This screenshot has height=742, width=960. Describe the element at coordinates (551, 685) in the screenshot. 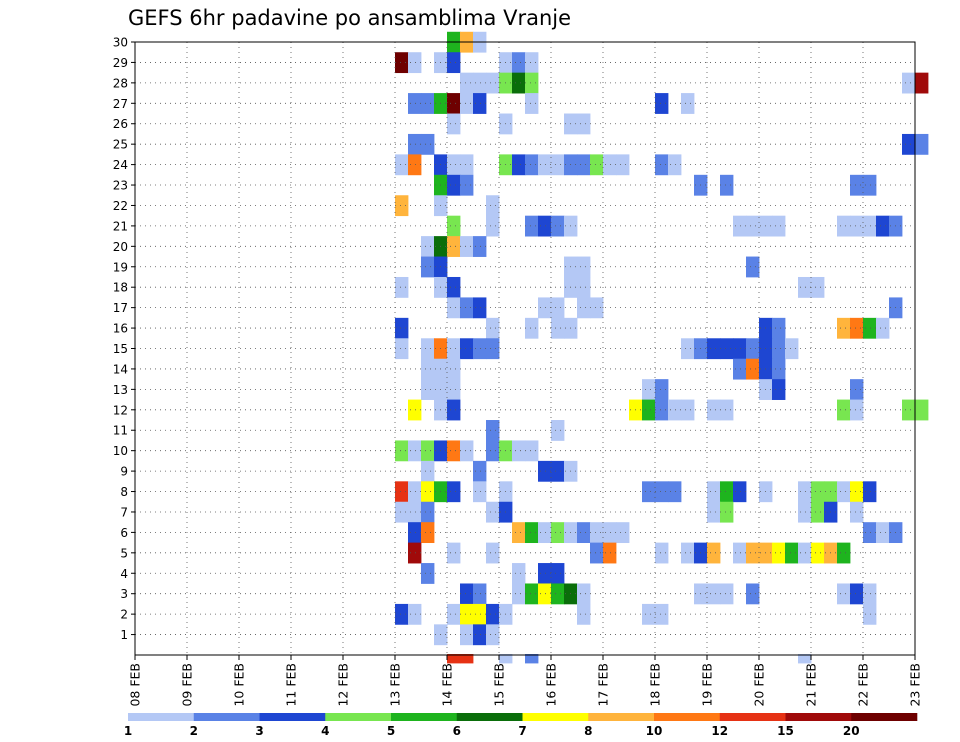

I see `x-tick-label: 16 FEB` at that location.